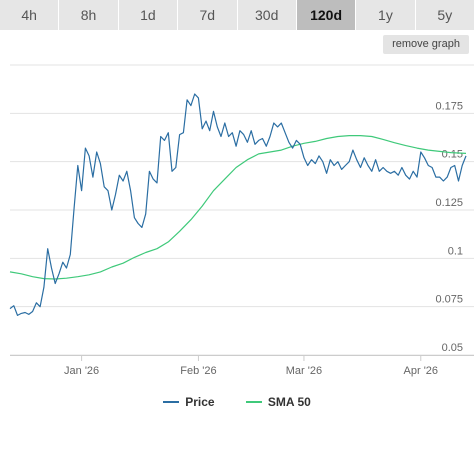  I want to click on legend-item-sma50: SMA 50, so click(278, 402).